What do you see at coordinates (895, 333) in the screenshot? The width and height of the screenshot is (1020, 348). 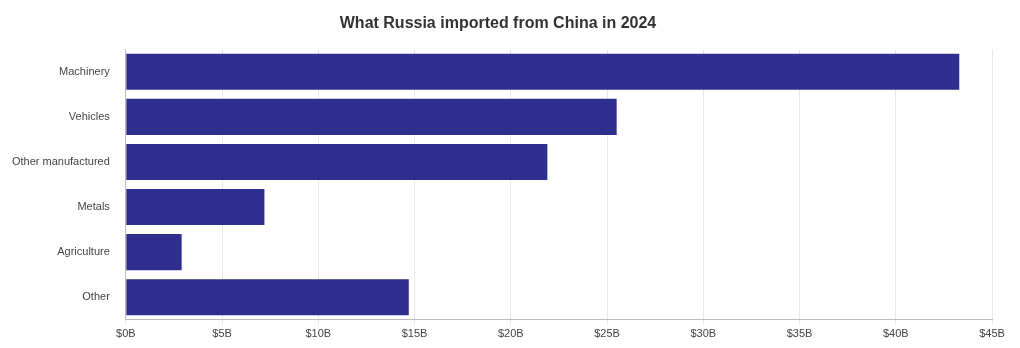 I see `x-tick-label: $40B` at bounding box center [895, 333].